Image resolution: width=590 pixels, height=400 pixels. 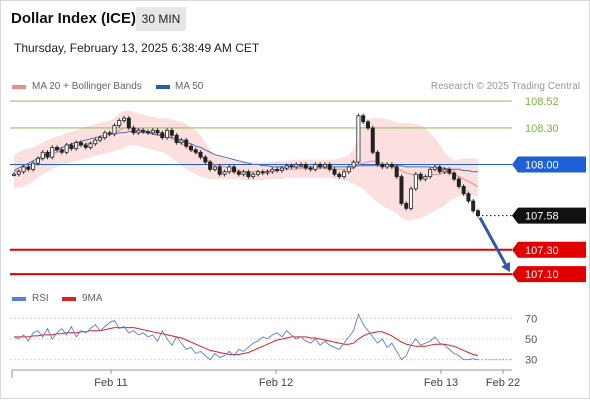 I want to click on legend-label-rsi: RSI, so click(x=40, y=298).